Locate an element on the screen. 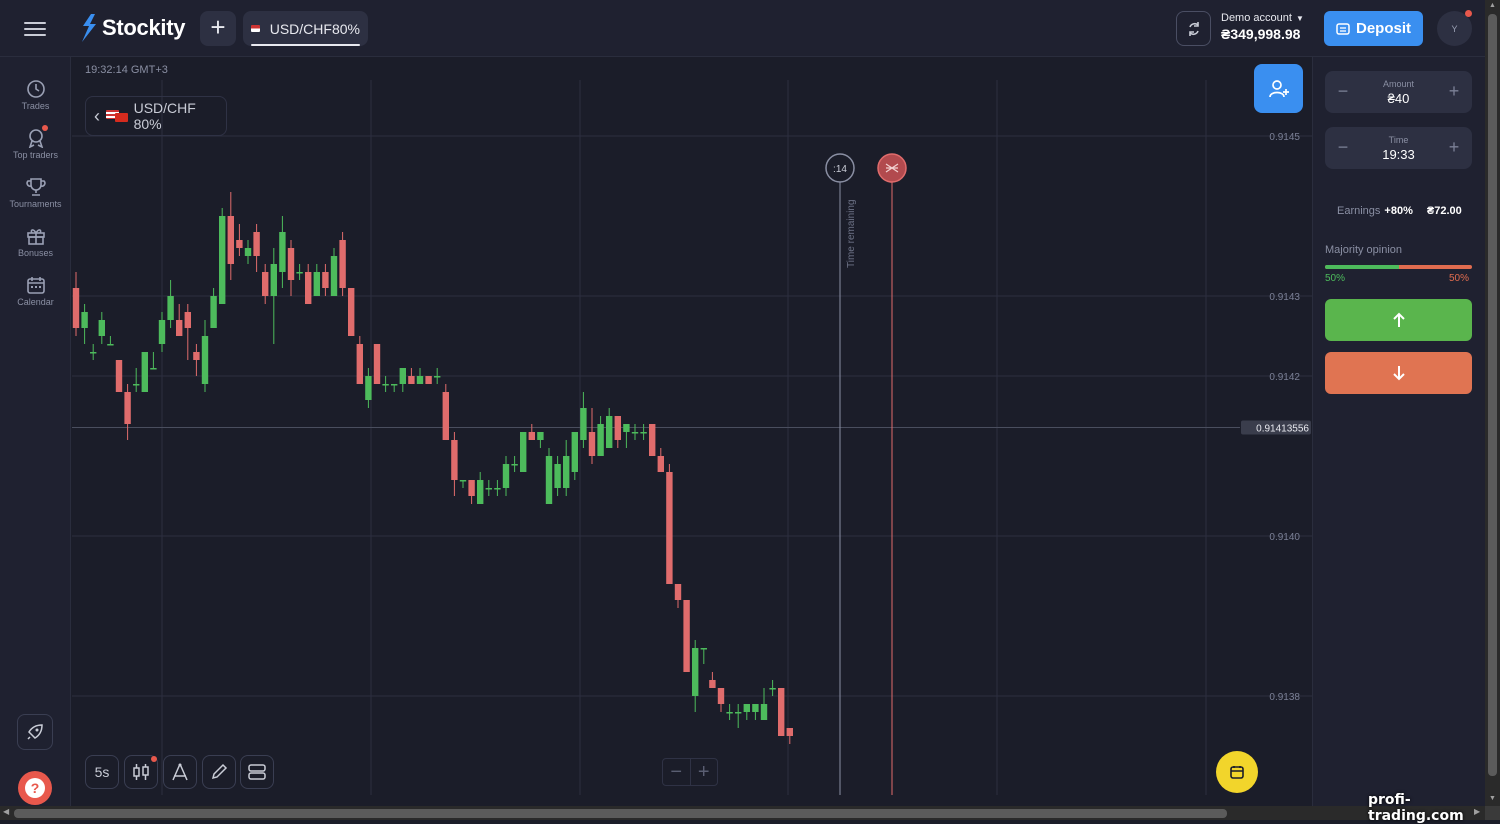  time-plus-button: + is located at coordinates (1454, 147).